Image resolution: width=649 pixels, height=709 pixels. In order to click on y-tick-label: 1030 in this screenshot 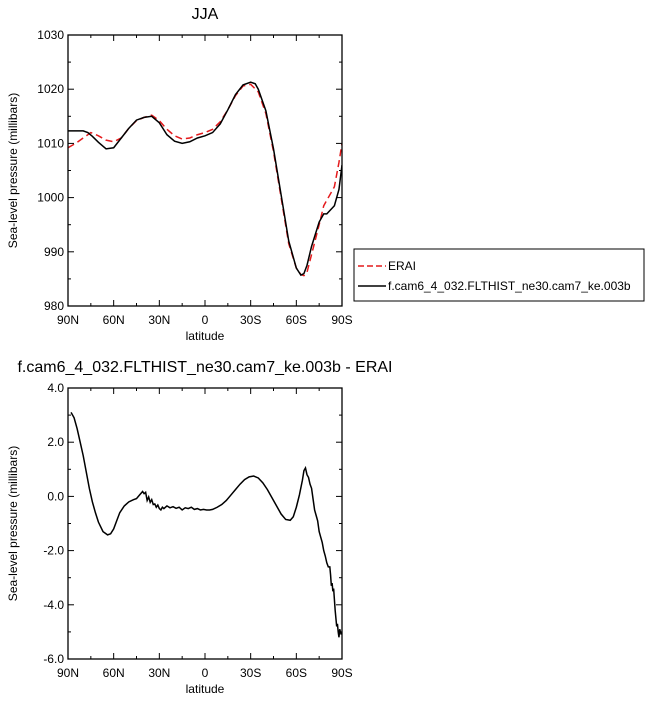, I will do `click(50, 35)`.